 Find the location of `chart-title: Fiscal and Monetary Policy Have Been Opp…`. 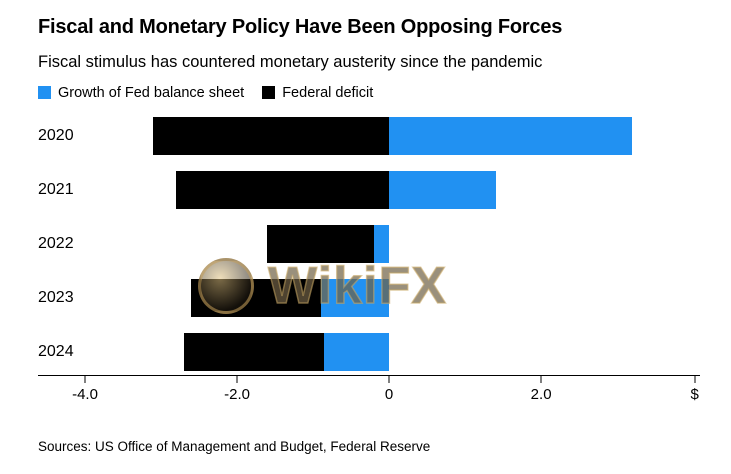

chart-title: Fiscal and Monetary Policy Have Been Opp… is located at coordinates (300, 27).